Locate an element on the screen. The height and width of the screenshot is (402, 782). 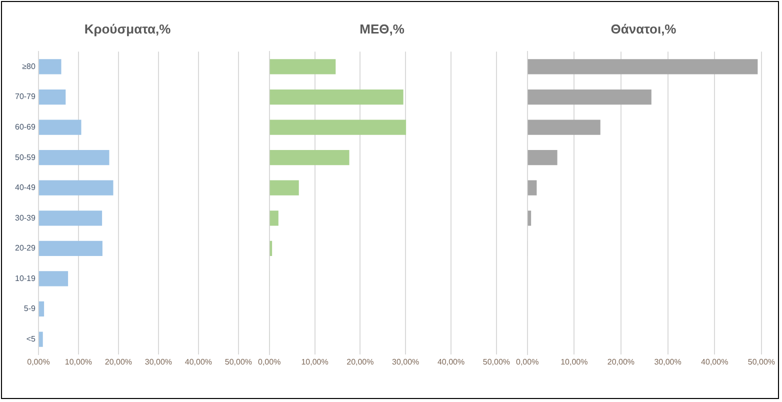
y-tick-label: 40-49 is located at coordinates (25, 187).